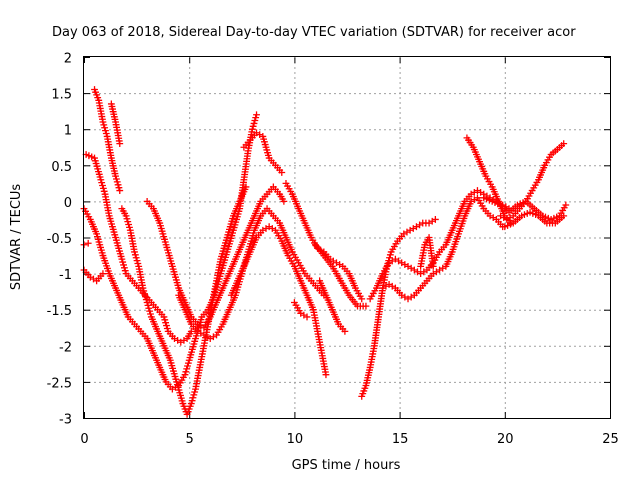 This screenshot has height=480, width=640. Describe the element at coordinates (61, 95) in the screenshot. I see `y-tick-label: 1.5` at that location.